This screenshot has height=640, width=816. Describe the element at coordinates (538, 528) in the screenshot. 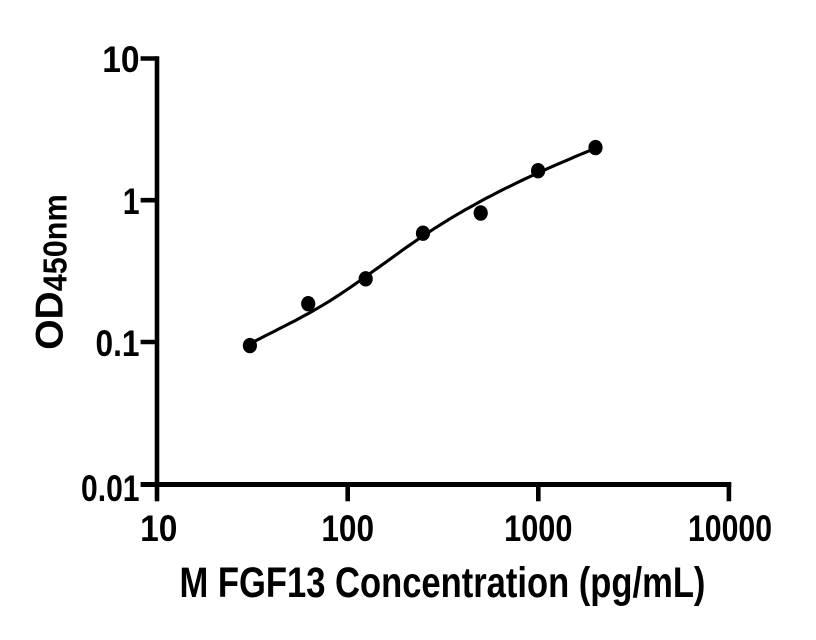

I see `svg-text: 1000` at that location.